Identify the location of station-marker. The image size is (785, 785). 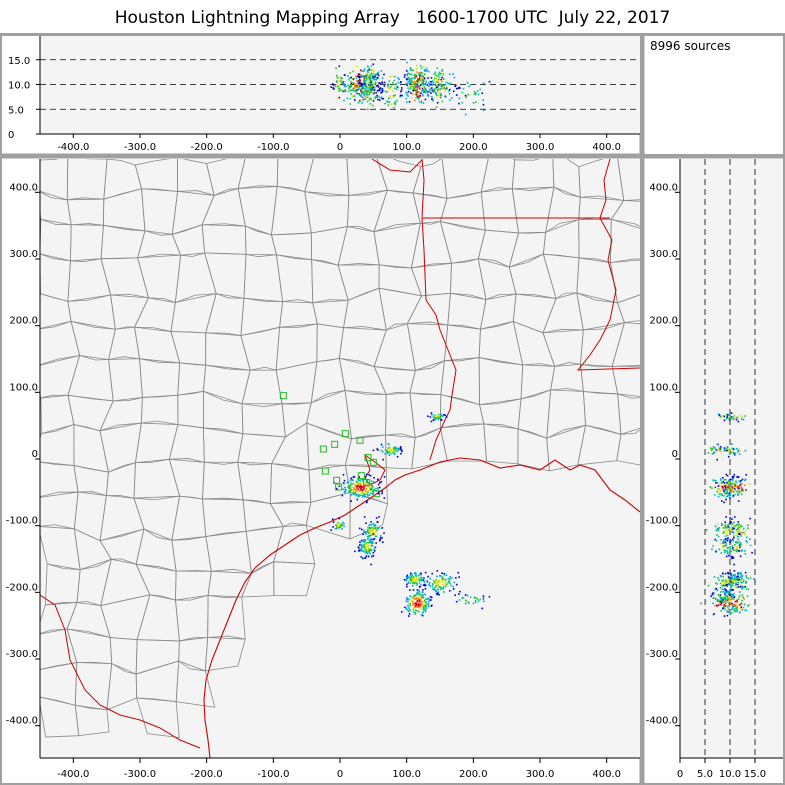
(325, 471).